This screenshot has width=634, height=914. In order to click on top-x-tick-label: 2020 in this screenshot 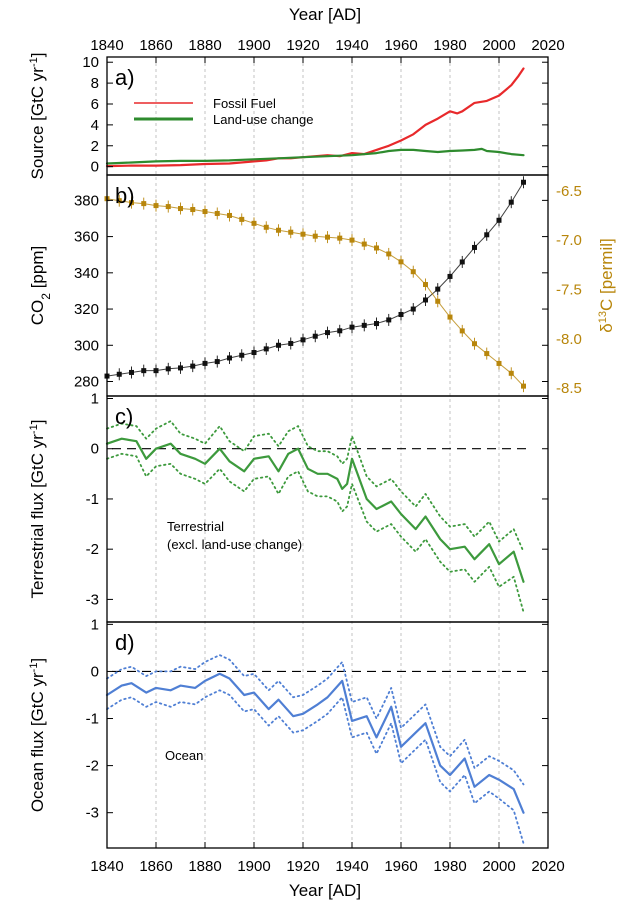, I will do `click(547, 45)`.